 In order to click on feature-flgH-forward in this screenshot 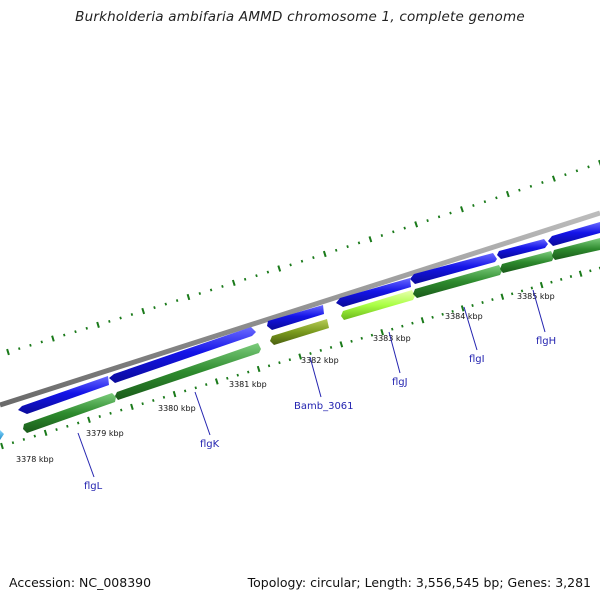, I will do `click(522, 249)`.